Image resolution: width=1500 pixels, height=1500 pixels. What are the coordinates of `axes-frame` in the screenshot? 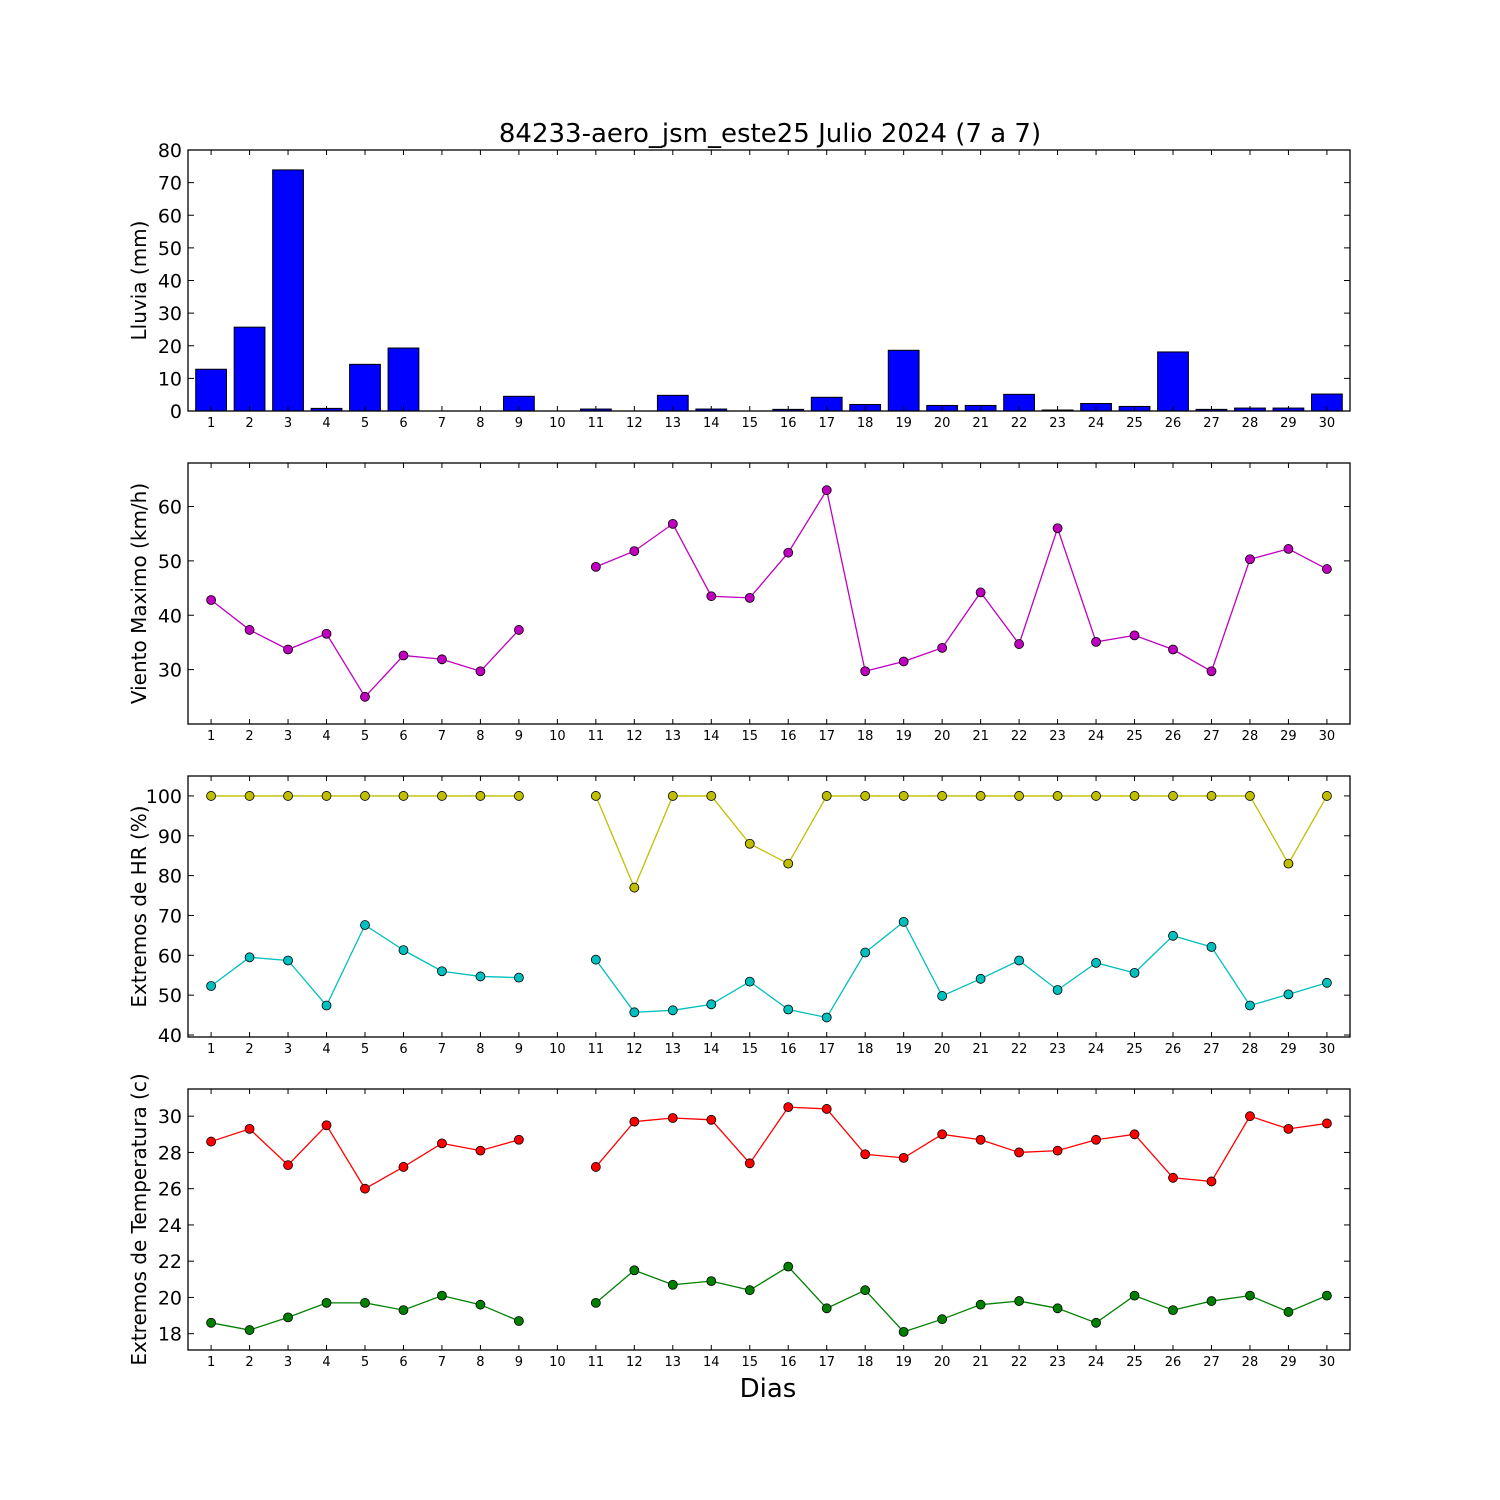 It's located at (769, 1219).